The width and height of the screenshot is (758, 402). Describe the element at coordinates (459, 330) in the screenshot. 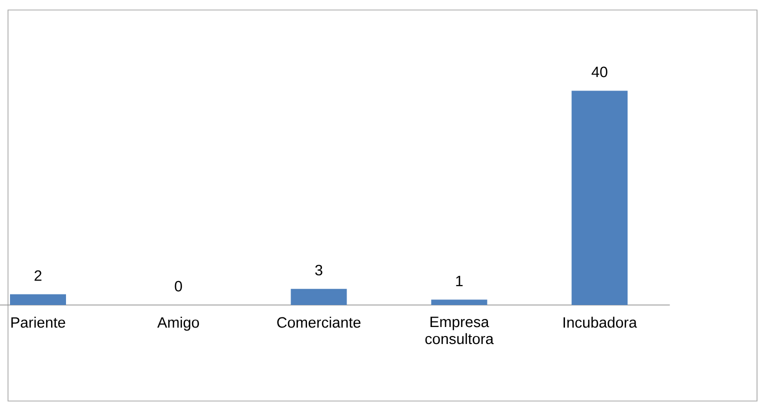

I see `x-tick-label: Empresa consultora` at that location.